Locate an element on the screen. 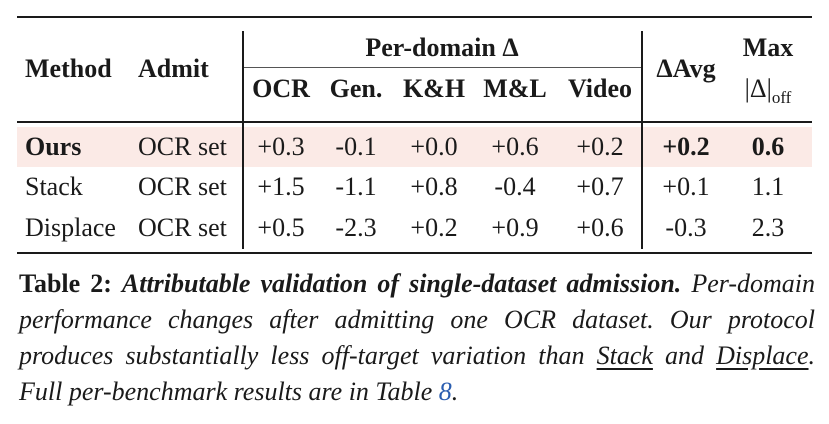 This screenshot has height=424, width=829. caption-table-ref-link: 8 is located at coordinates (445, 391).